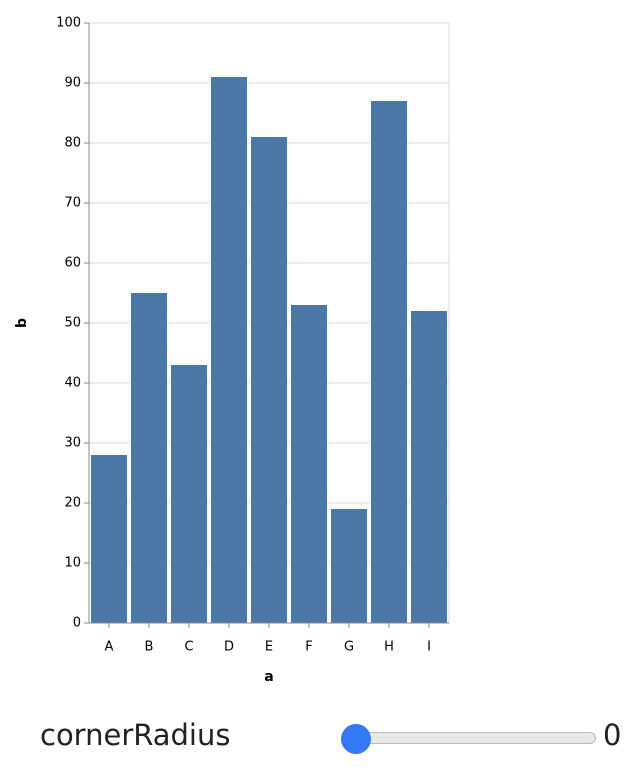 This screenshot has width=638, height=776. I want to click on y-tick-label: 80, so click(72, 143).